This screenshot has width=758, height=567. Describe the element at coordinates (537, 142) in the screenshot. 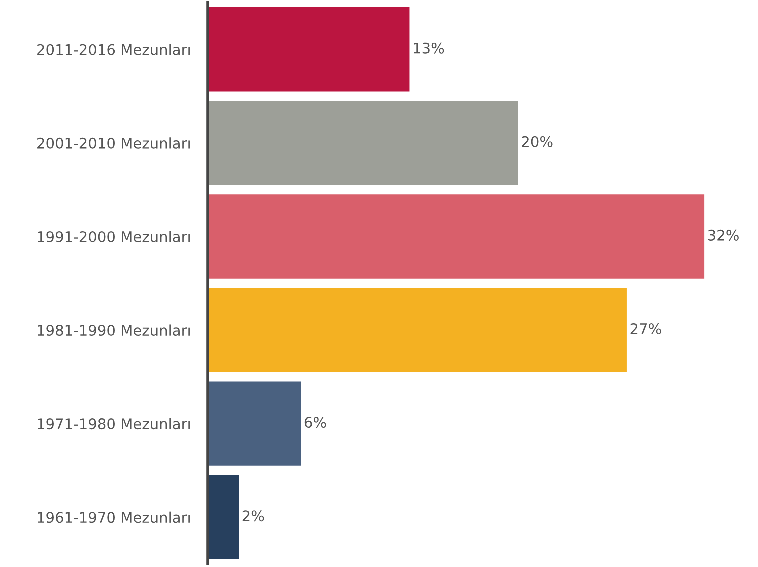

I see `data-label: 20%` at that location.